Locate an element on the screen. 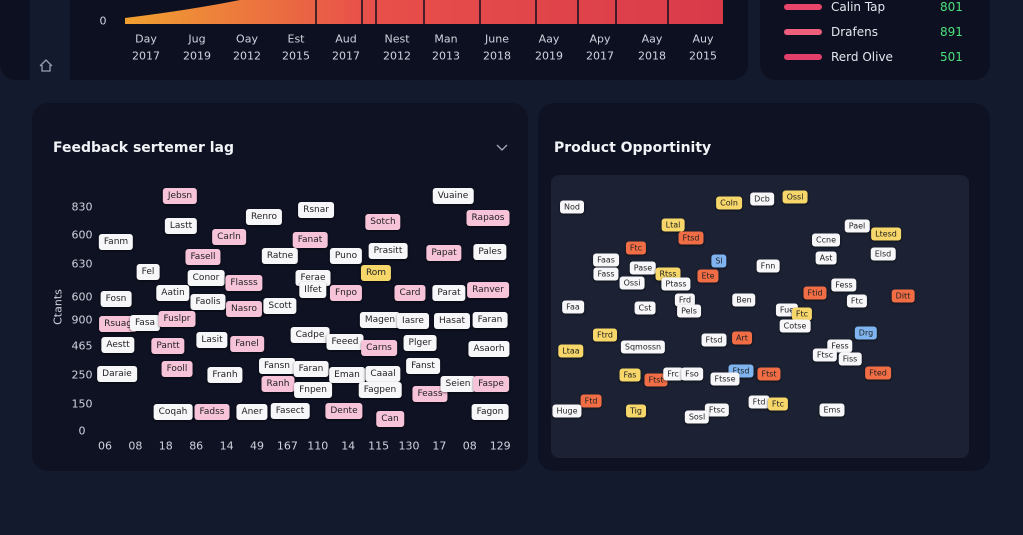  x-month: Est is located at coordinates (296, 39).